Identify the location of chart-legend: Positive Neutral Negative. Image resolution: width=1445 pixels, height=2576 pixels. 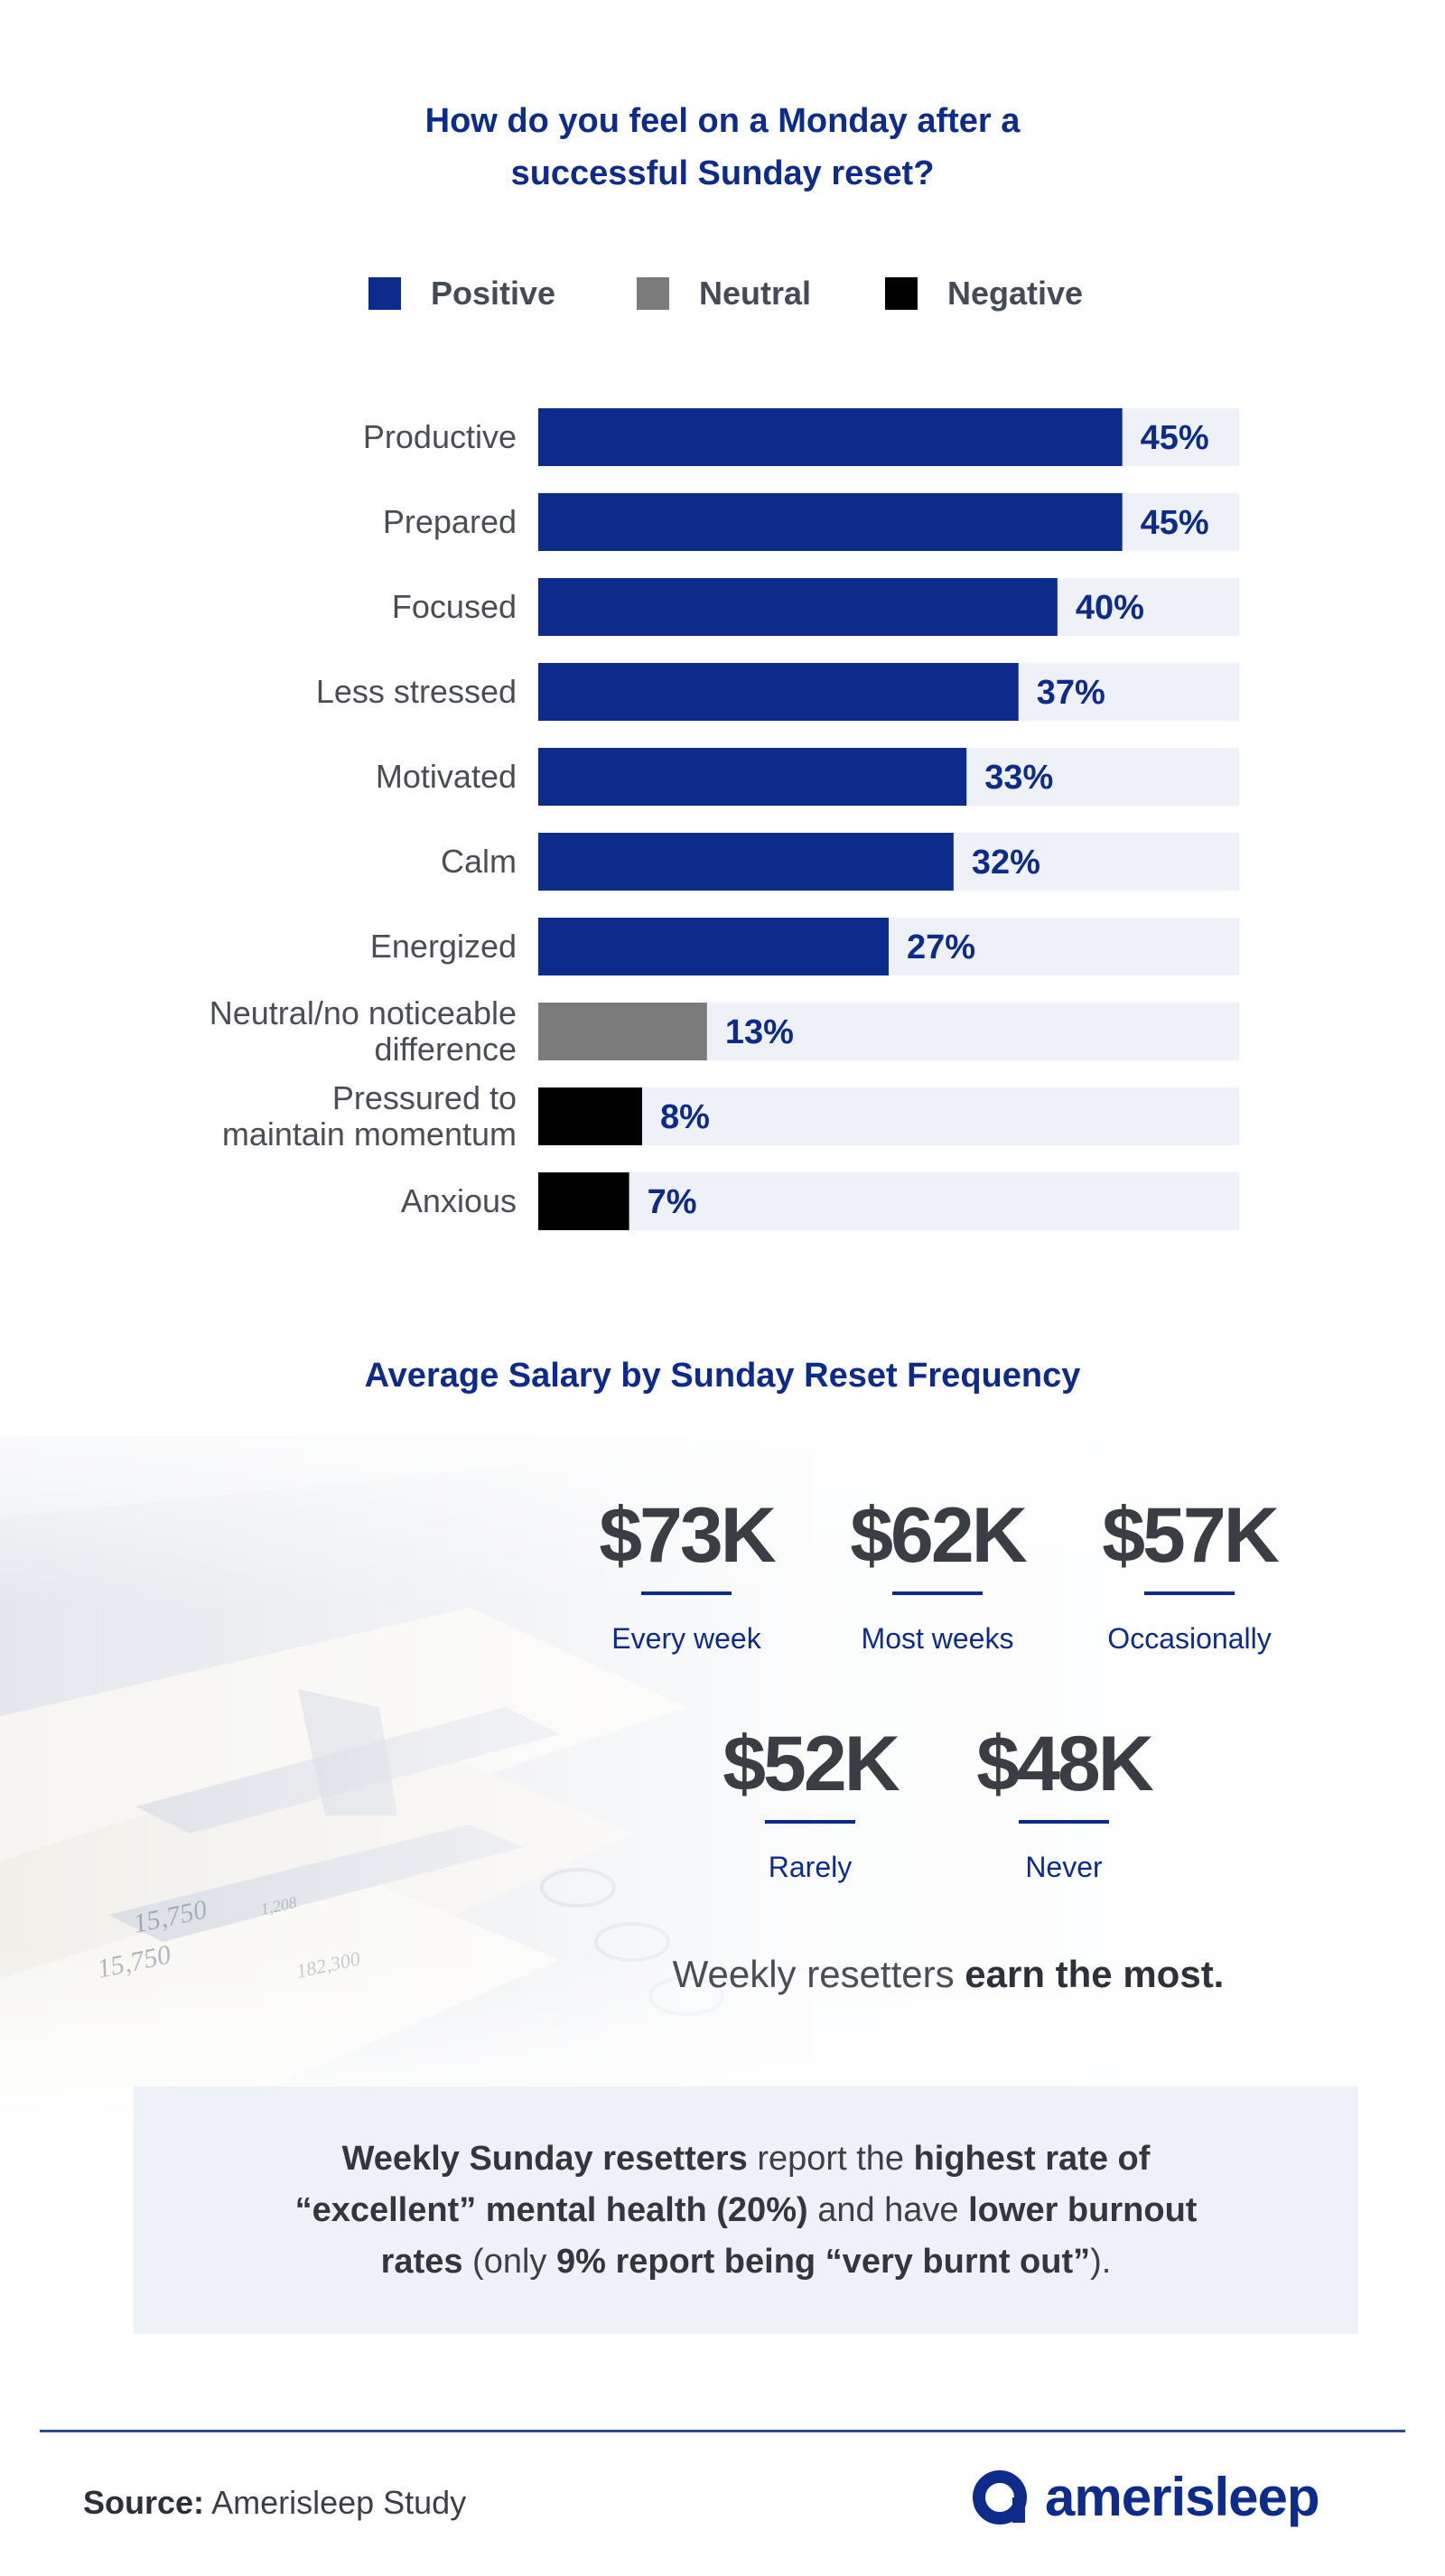
(723, 294).